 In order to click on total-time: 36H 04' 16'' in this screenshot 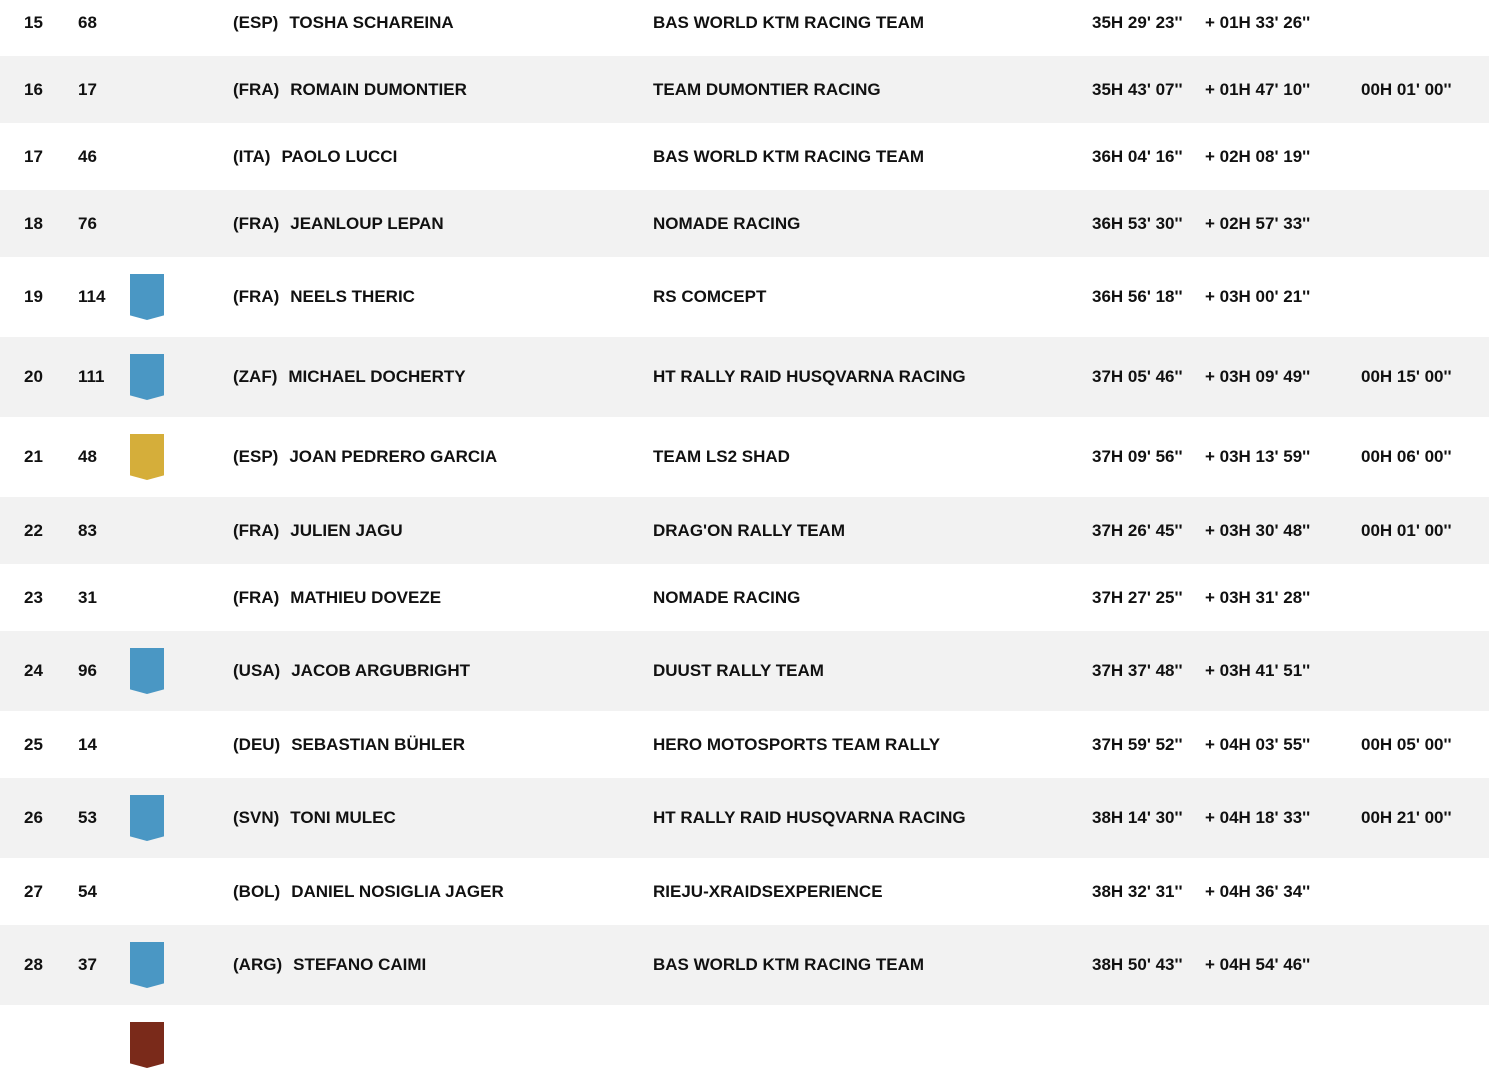, I will do `click(1137, 156)`.